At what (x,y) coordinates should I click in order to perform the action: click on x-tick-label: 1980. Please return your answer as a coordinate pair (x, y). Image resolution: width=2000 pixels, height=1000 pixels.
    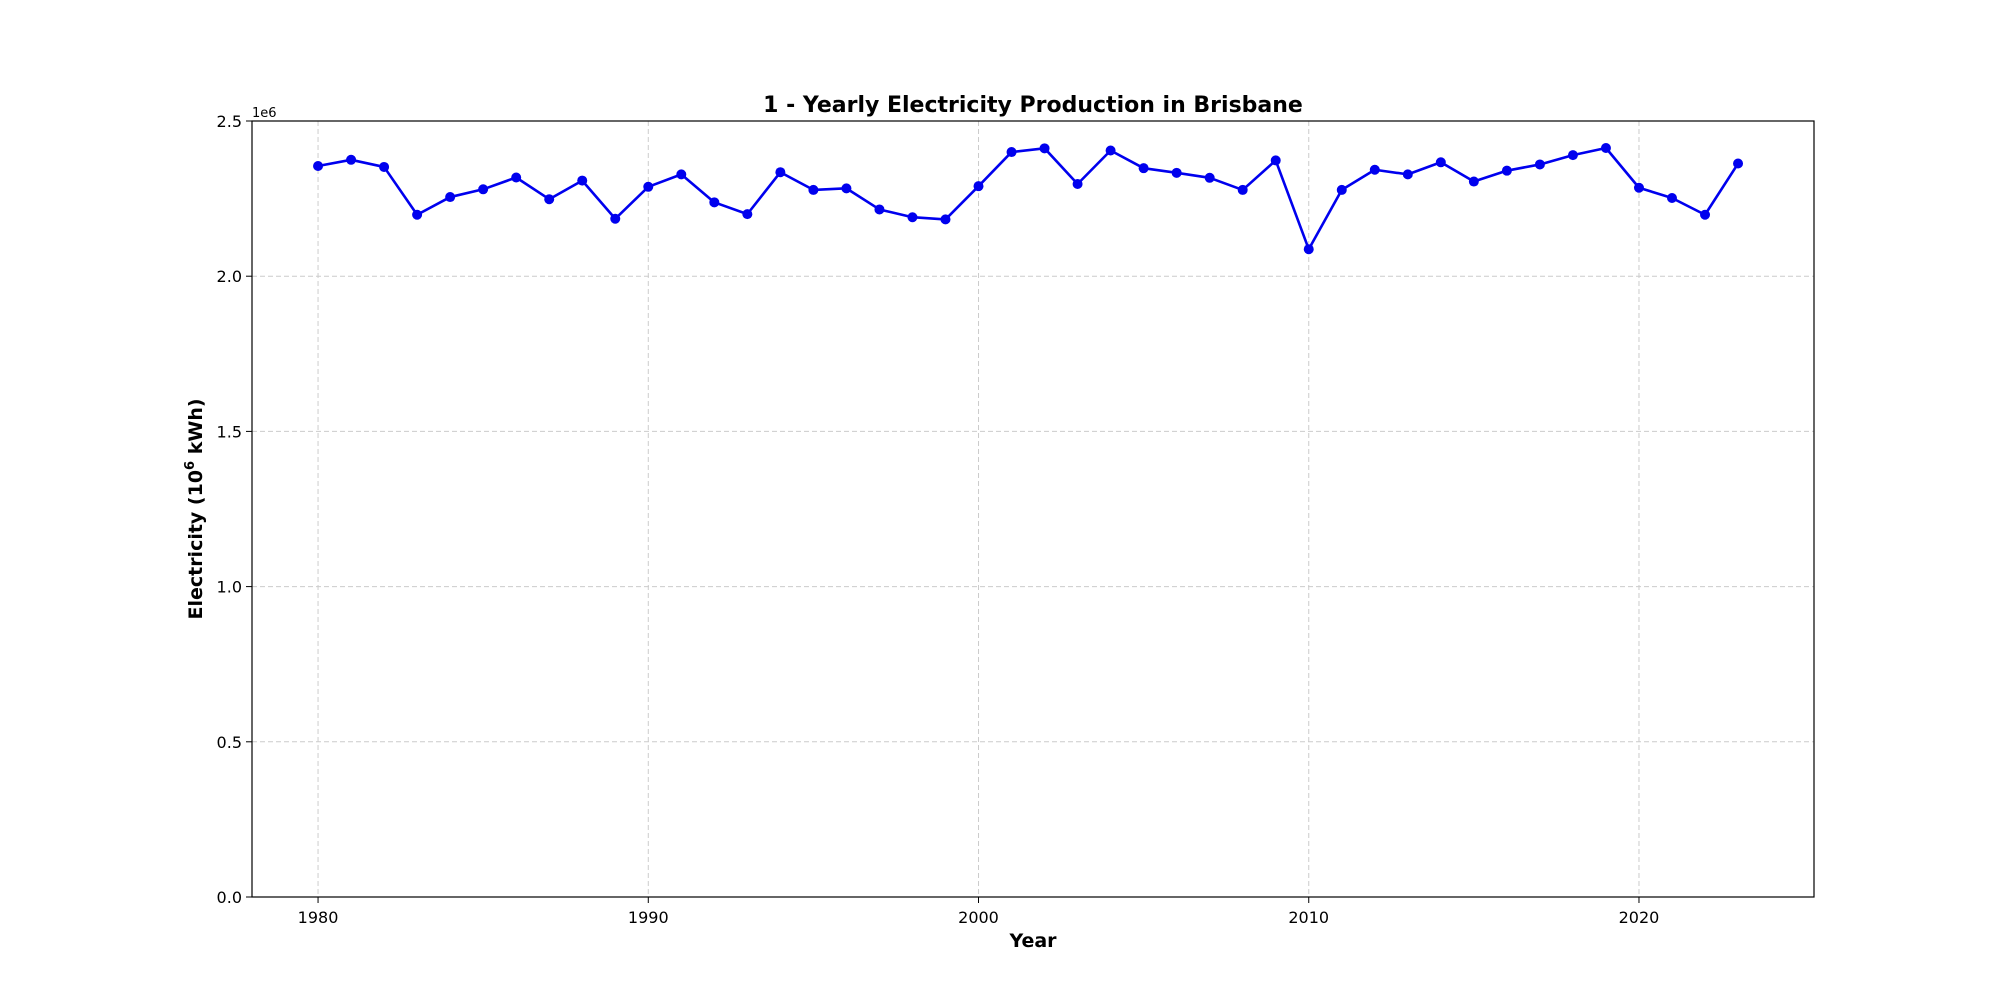
    Looking at the image, I should click on (318, 917).